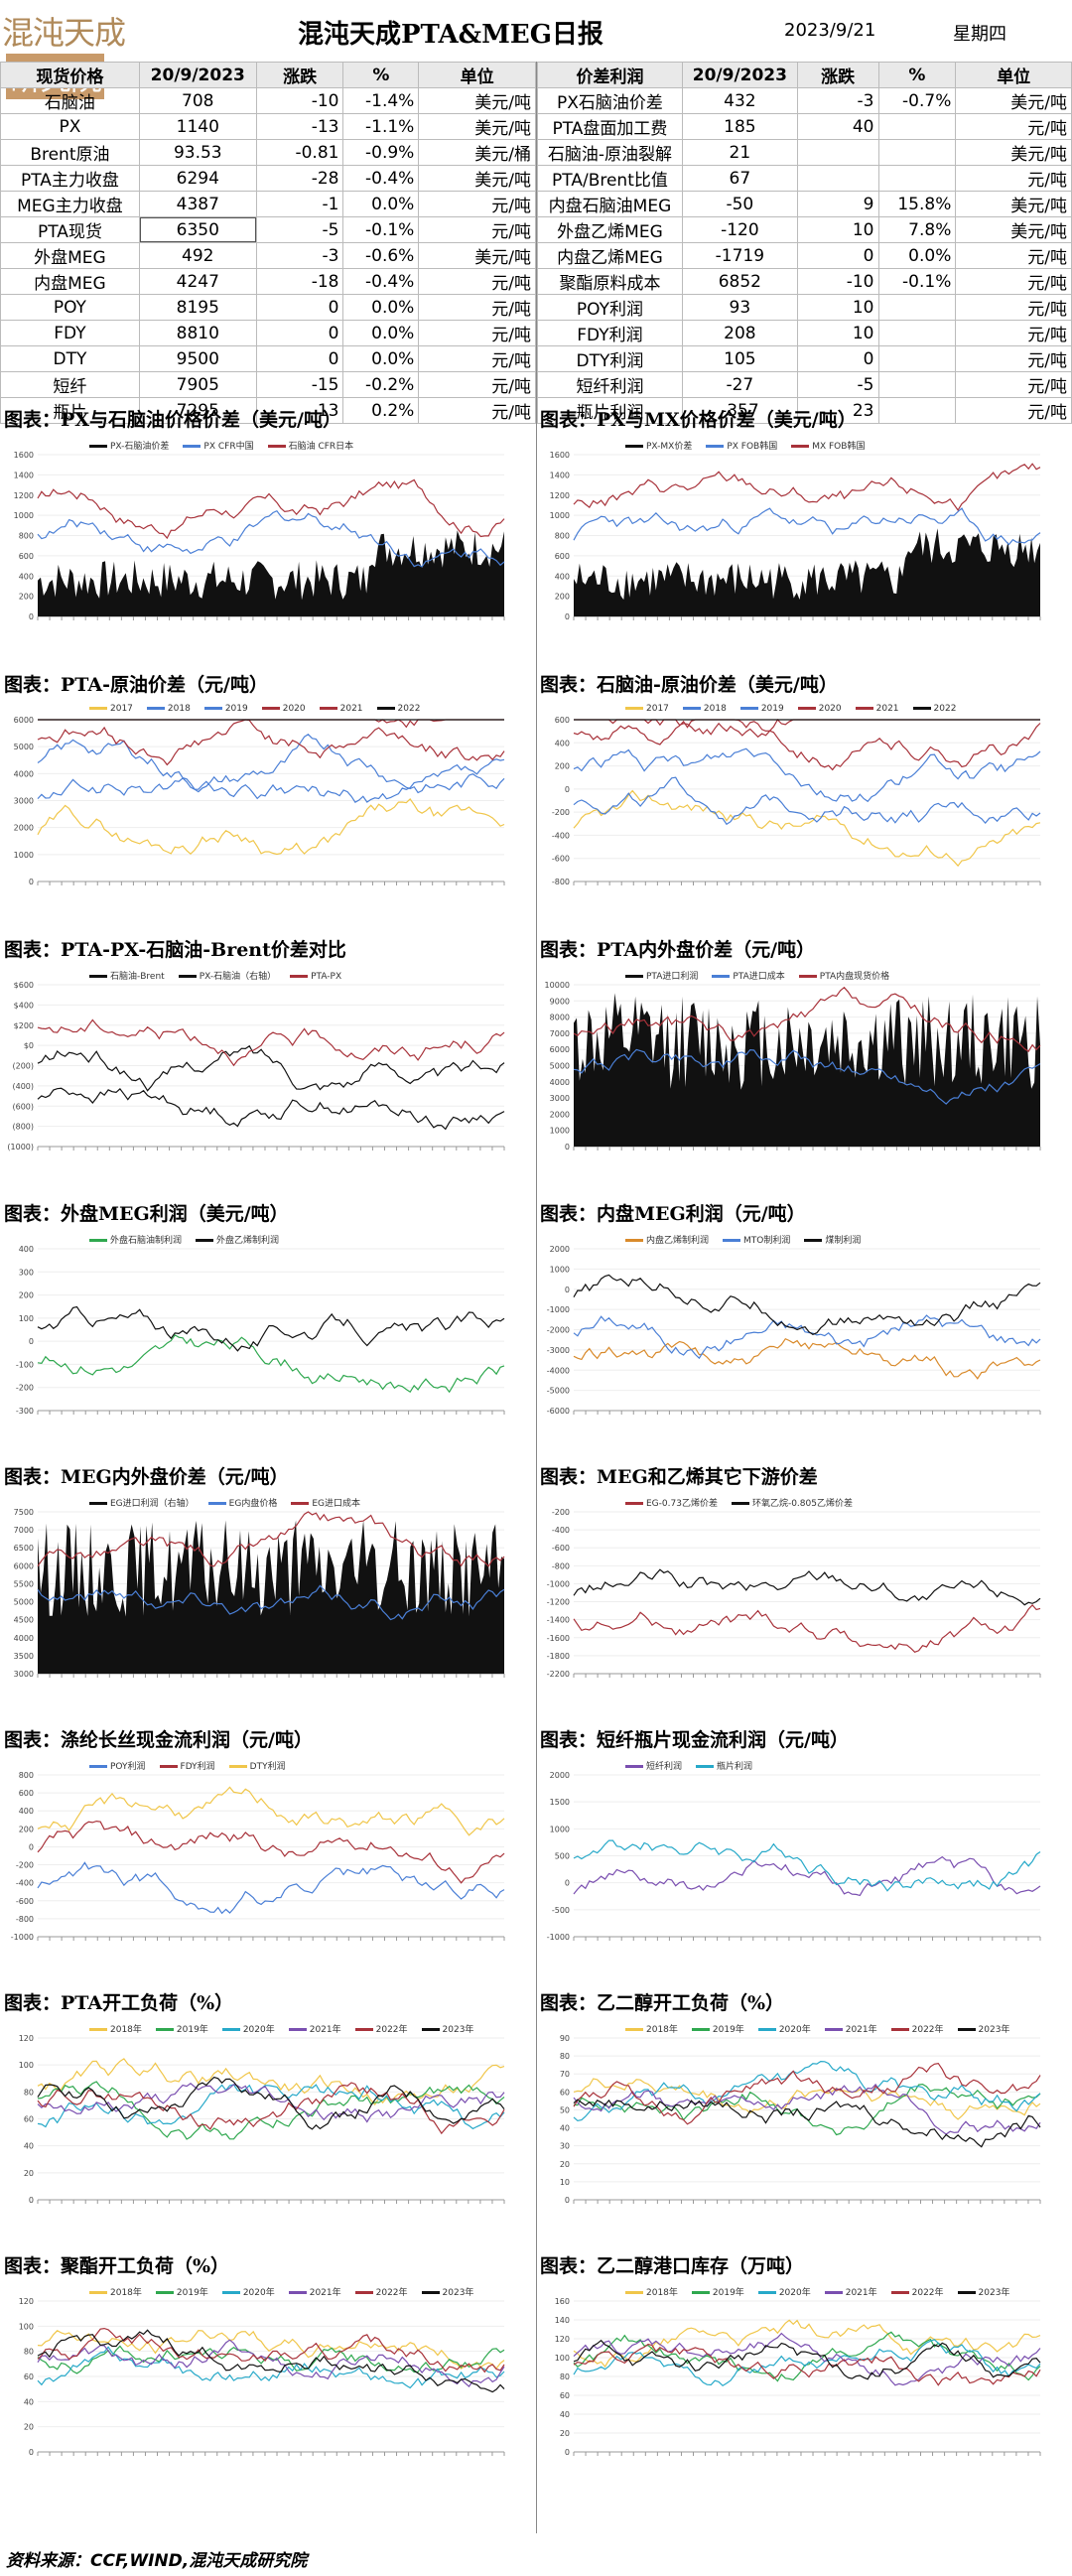 The width and height of the screenshot is (1072, 2576). I want to click on legend-label: 2022年, so click(927, 2293).